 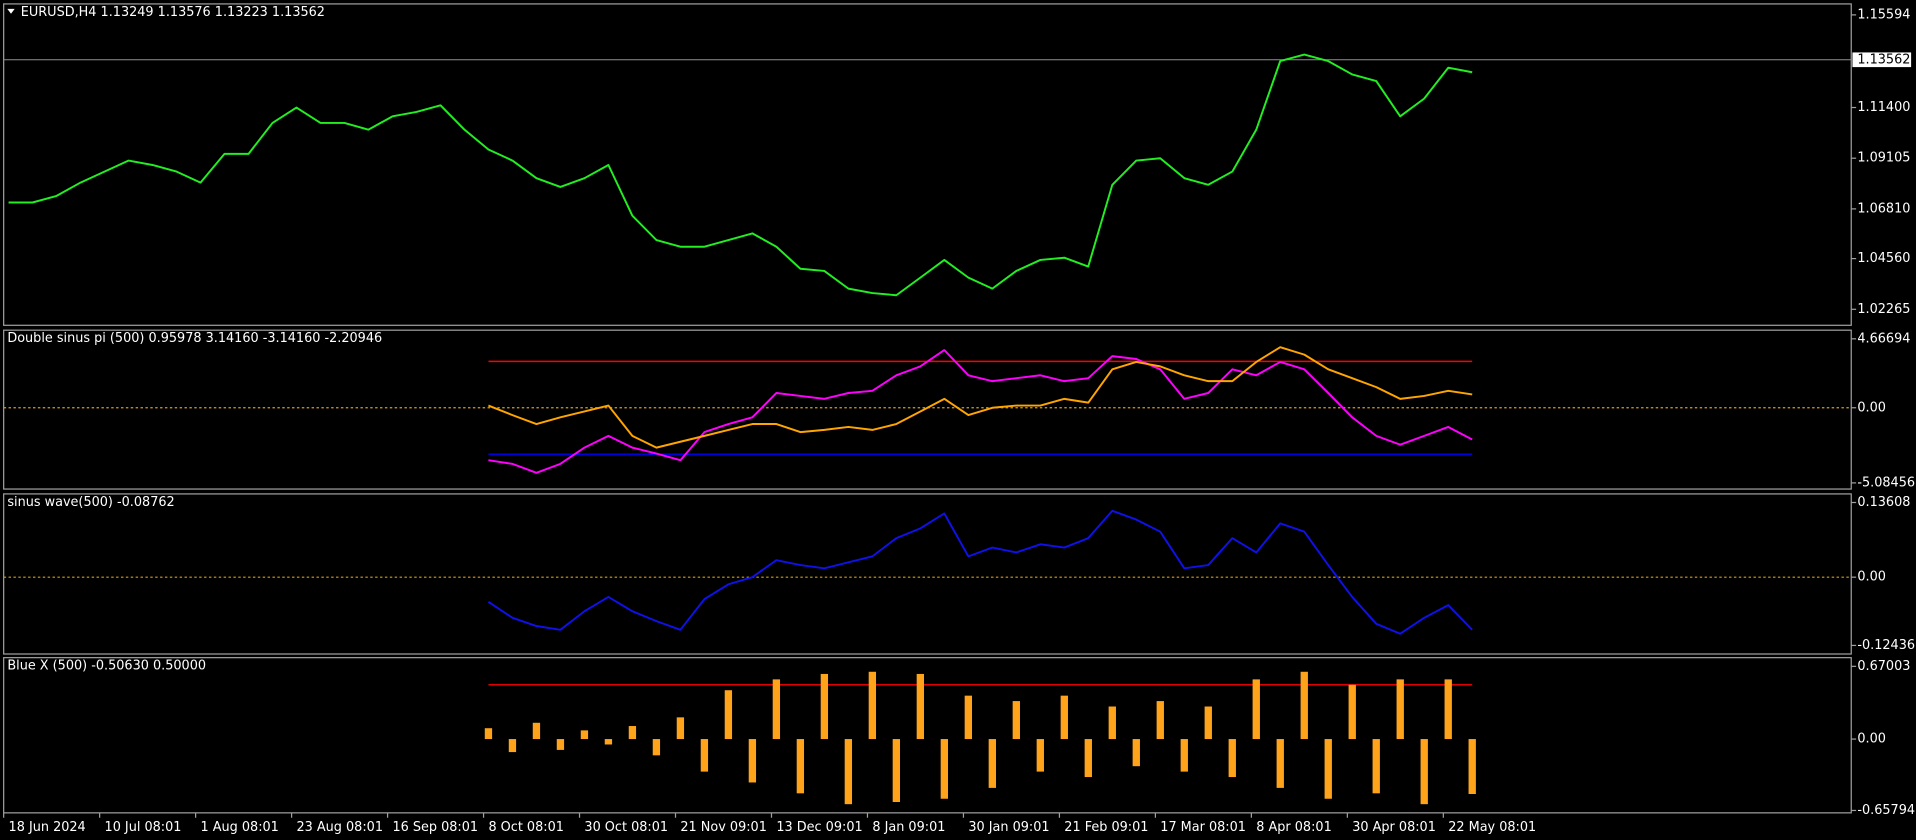 What do you see at coordinates (240, 827) in the screenshot?
I see `x-tick-label: 1 Aug 08:01` at bounding box center [240, 827].